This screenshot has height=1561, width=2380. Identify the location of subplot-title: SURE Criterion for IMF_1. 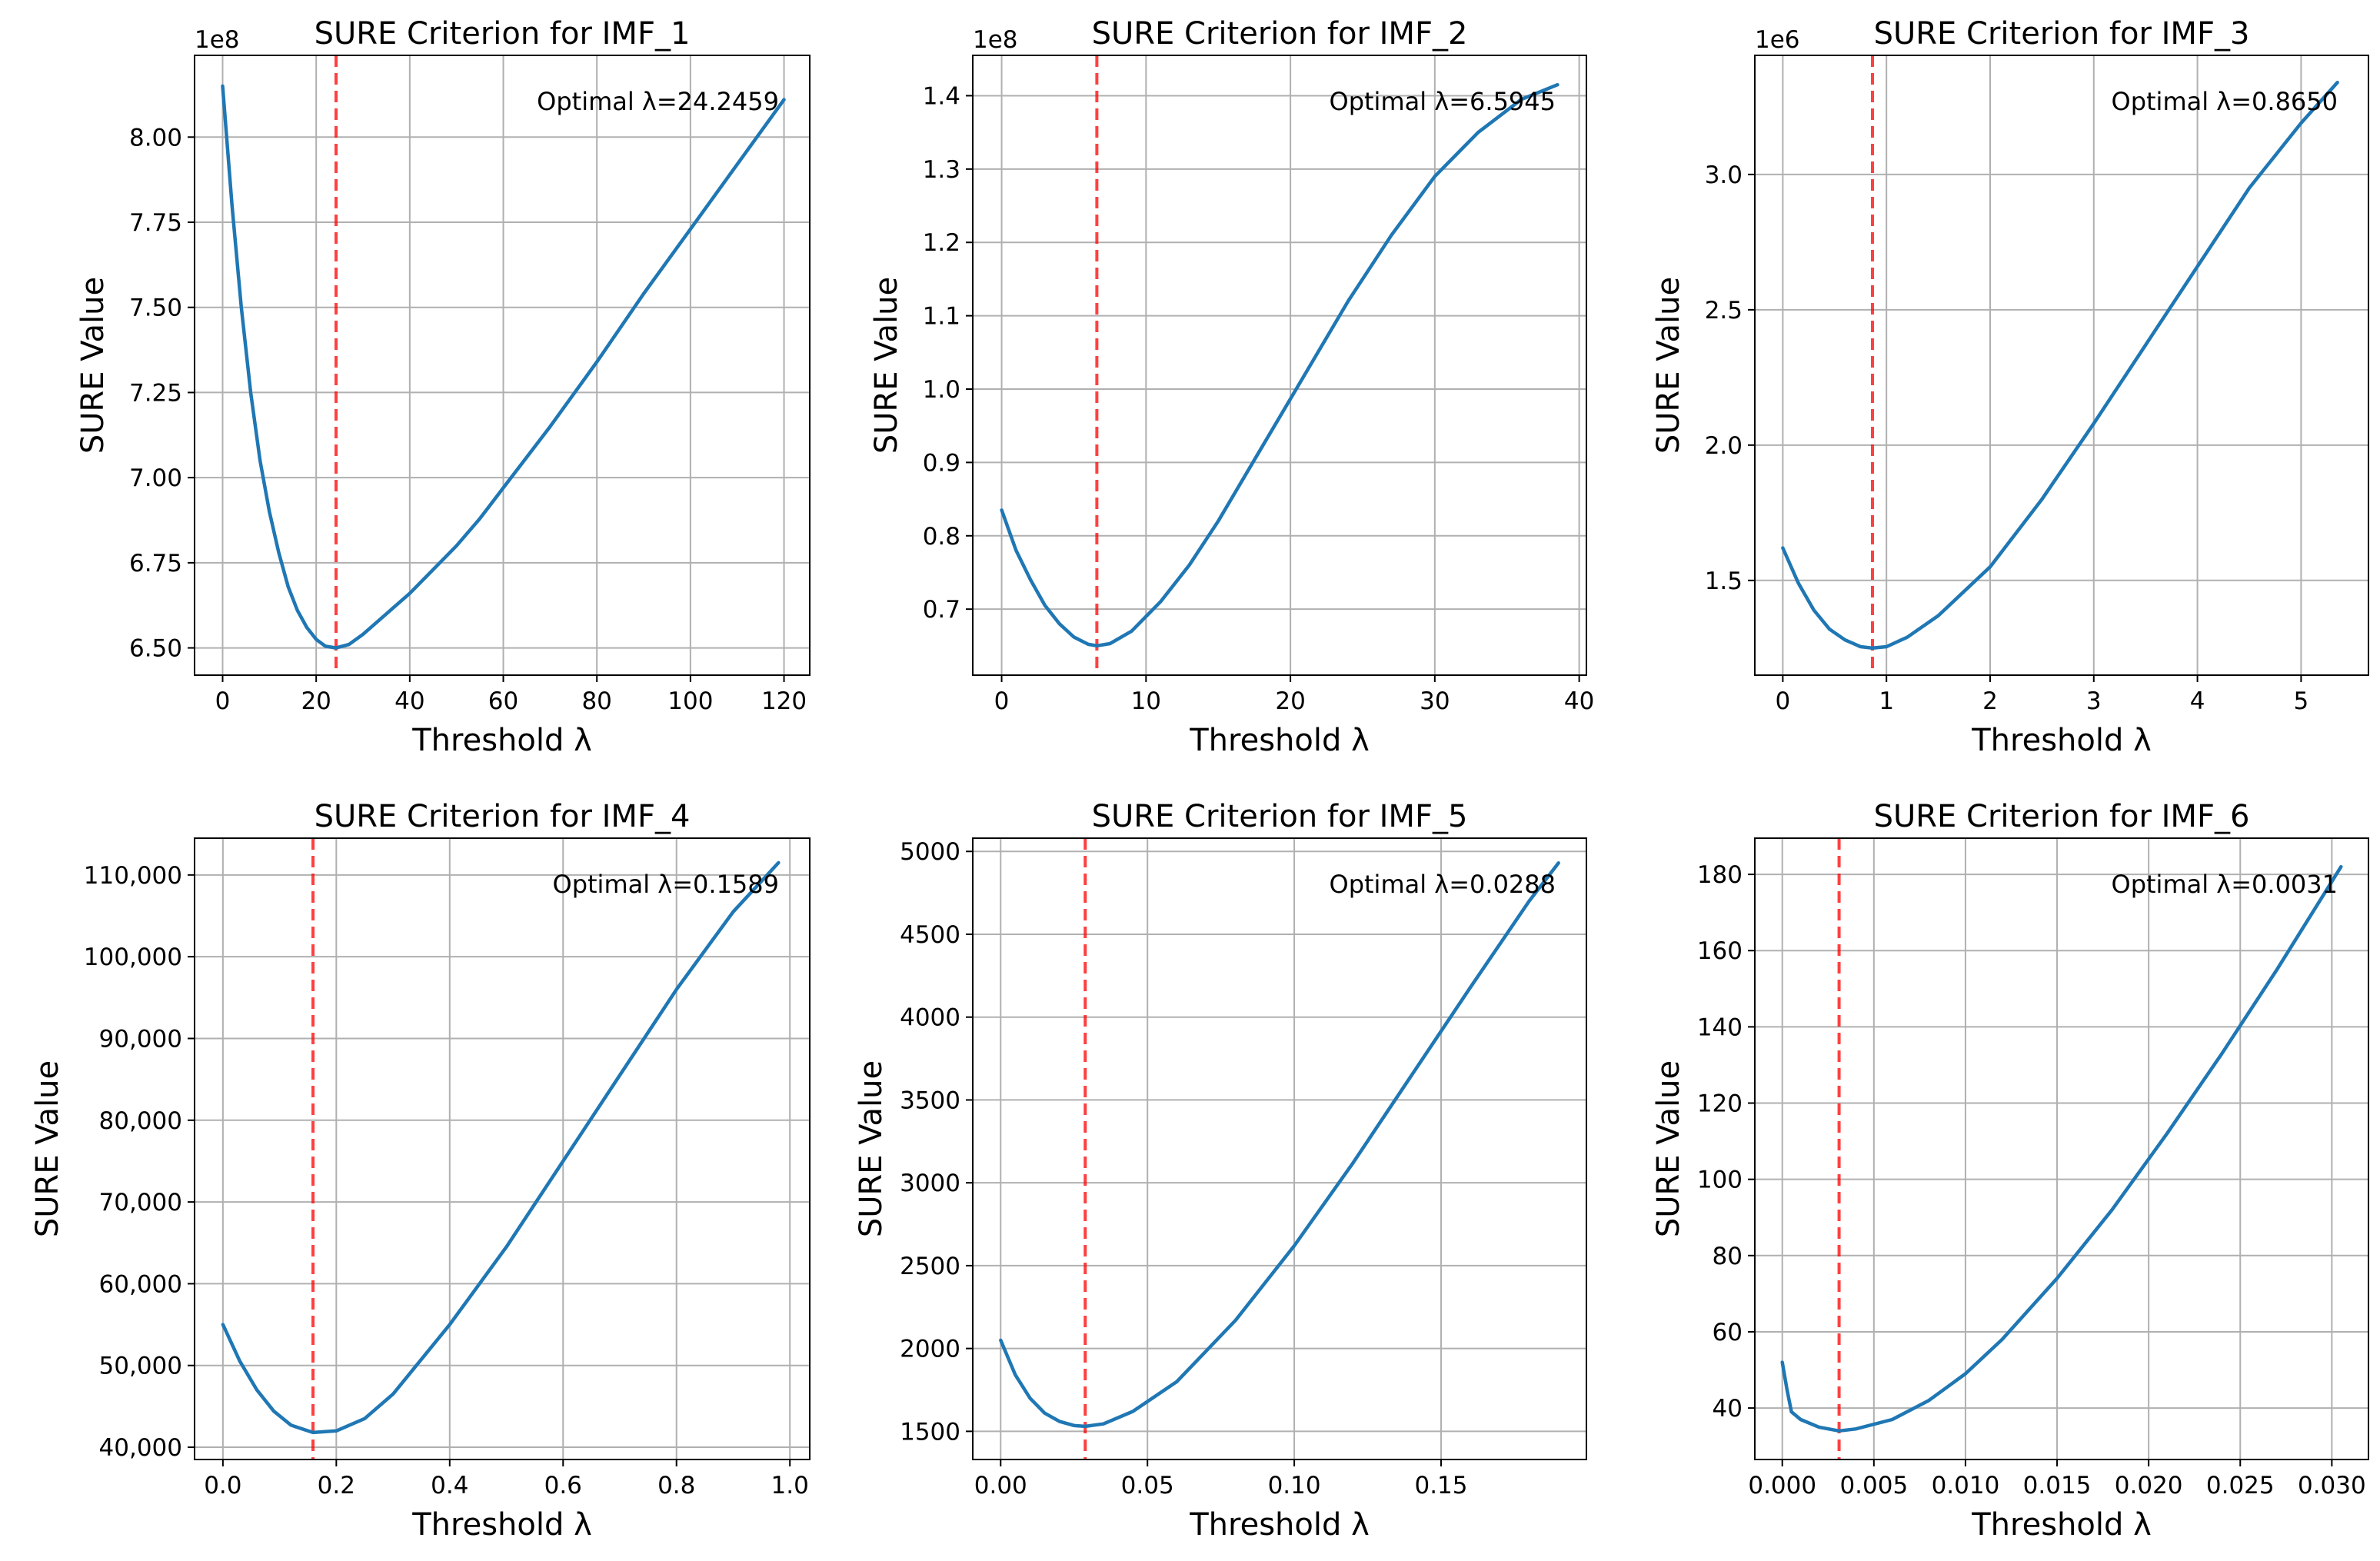
(503, 34).